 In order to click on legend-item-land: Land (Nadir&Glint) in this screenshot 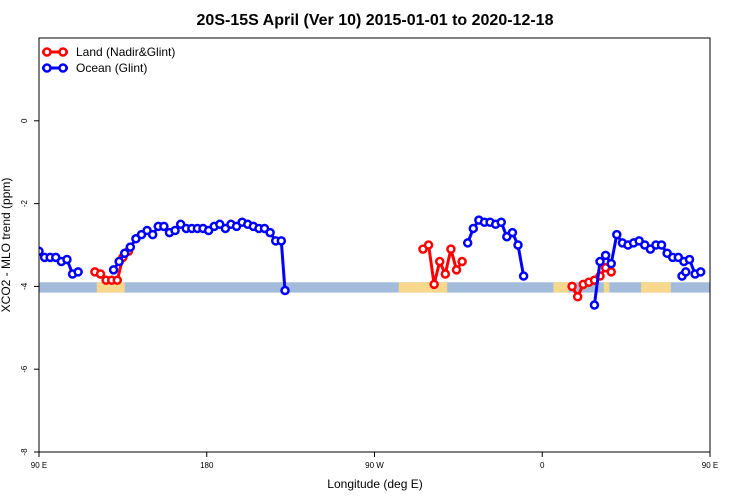, I will do `click(108, 52)`.